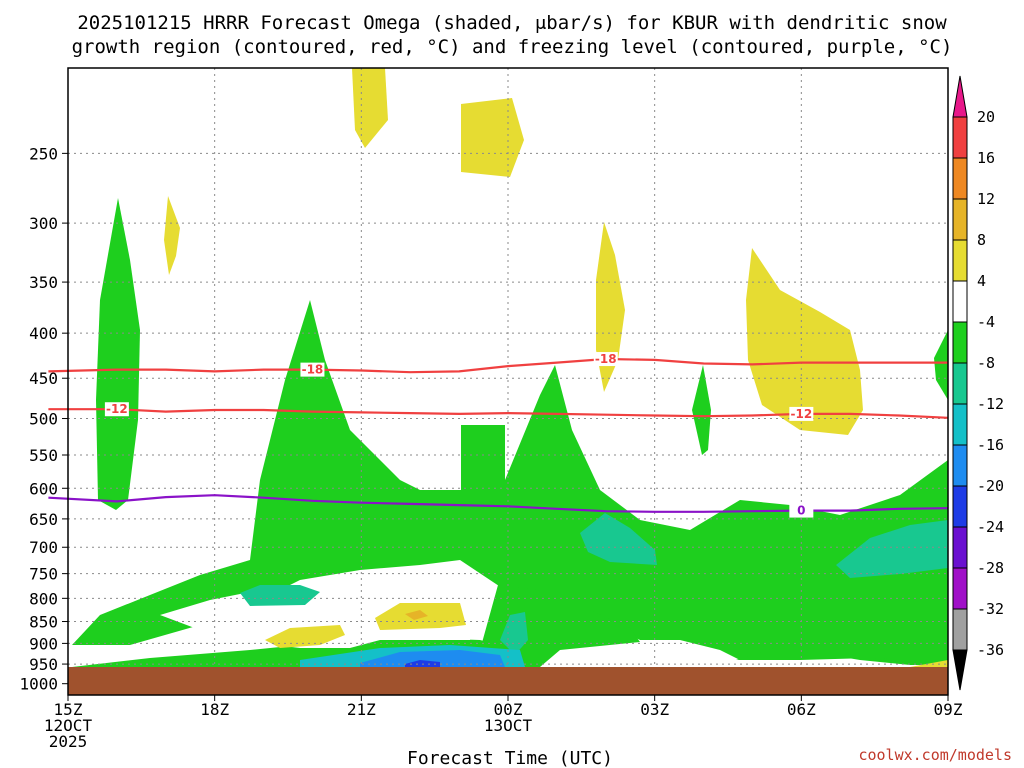  I want to click on colorbar-label: -36, so click(990, 650).